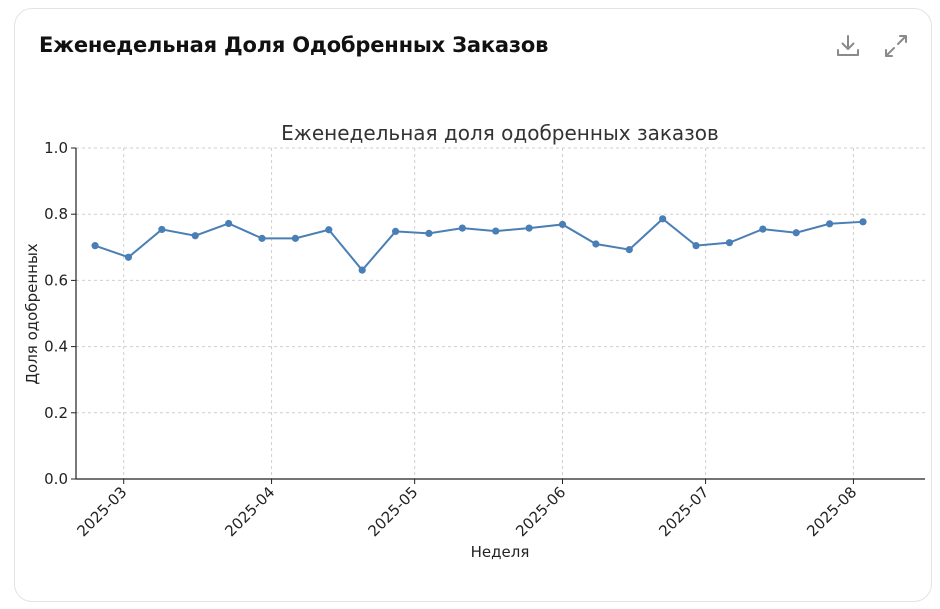 The width and height of the screenshot is (940, 609). I want to click on y-tick-label: 0.6, so click(56, 280).